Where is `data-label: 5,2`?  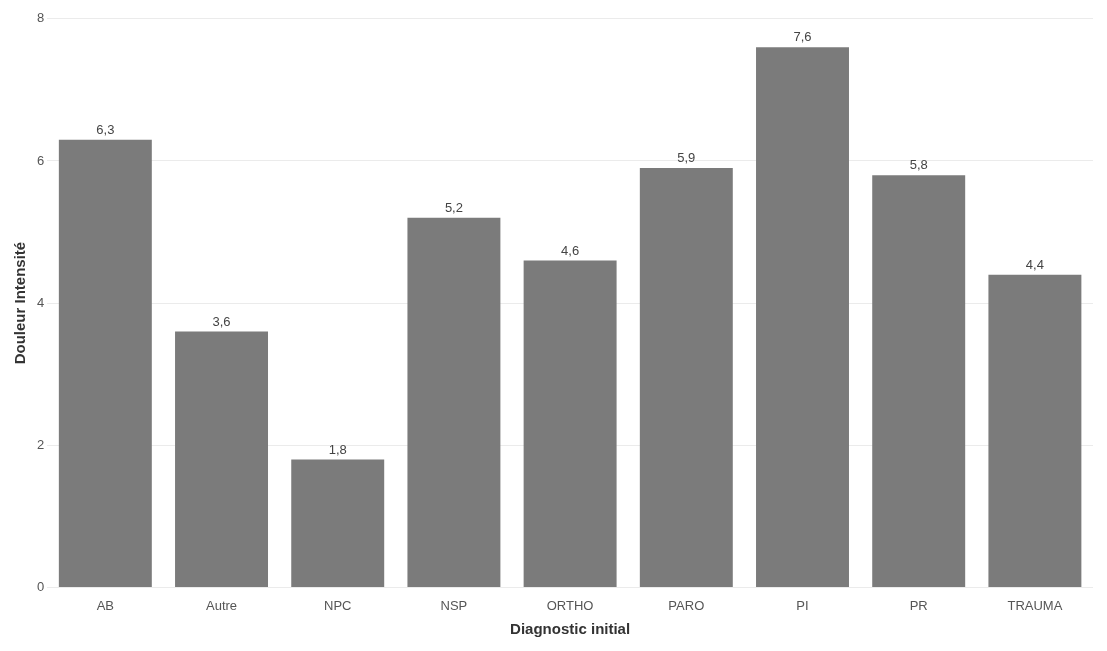
data-label: 5,2 is located at coordinates (453, 207).